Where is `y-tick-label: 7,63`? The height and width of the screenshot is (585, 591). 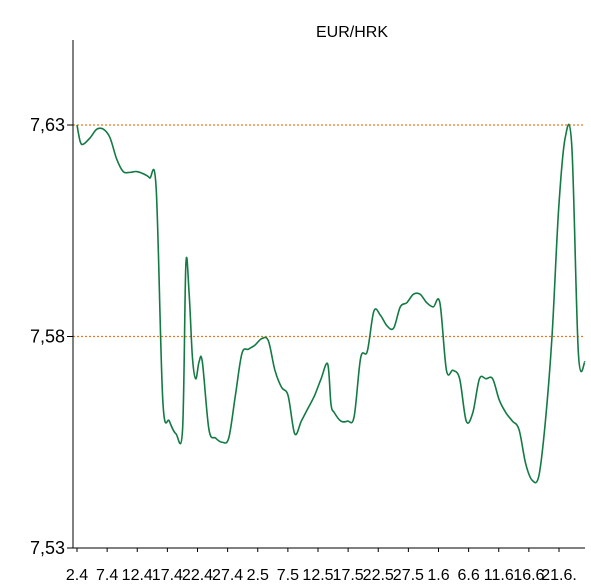 y-tick-label: 7,63 is located at coordinates (47, 125).